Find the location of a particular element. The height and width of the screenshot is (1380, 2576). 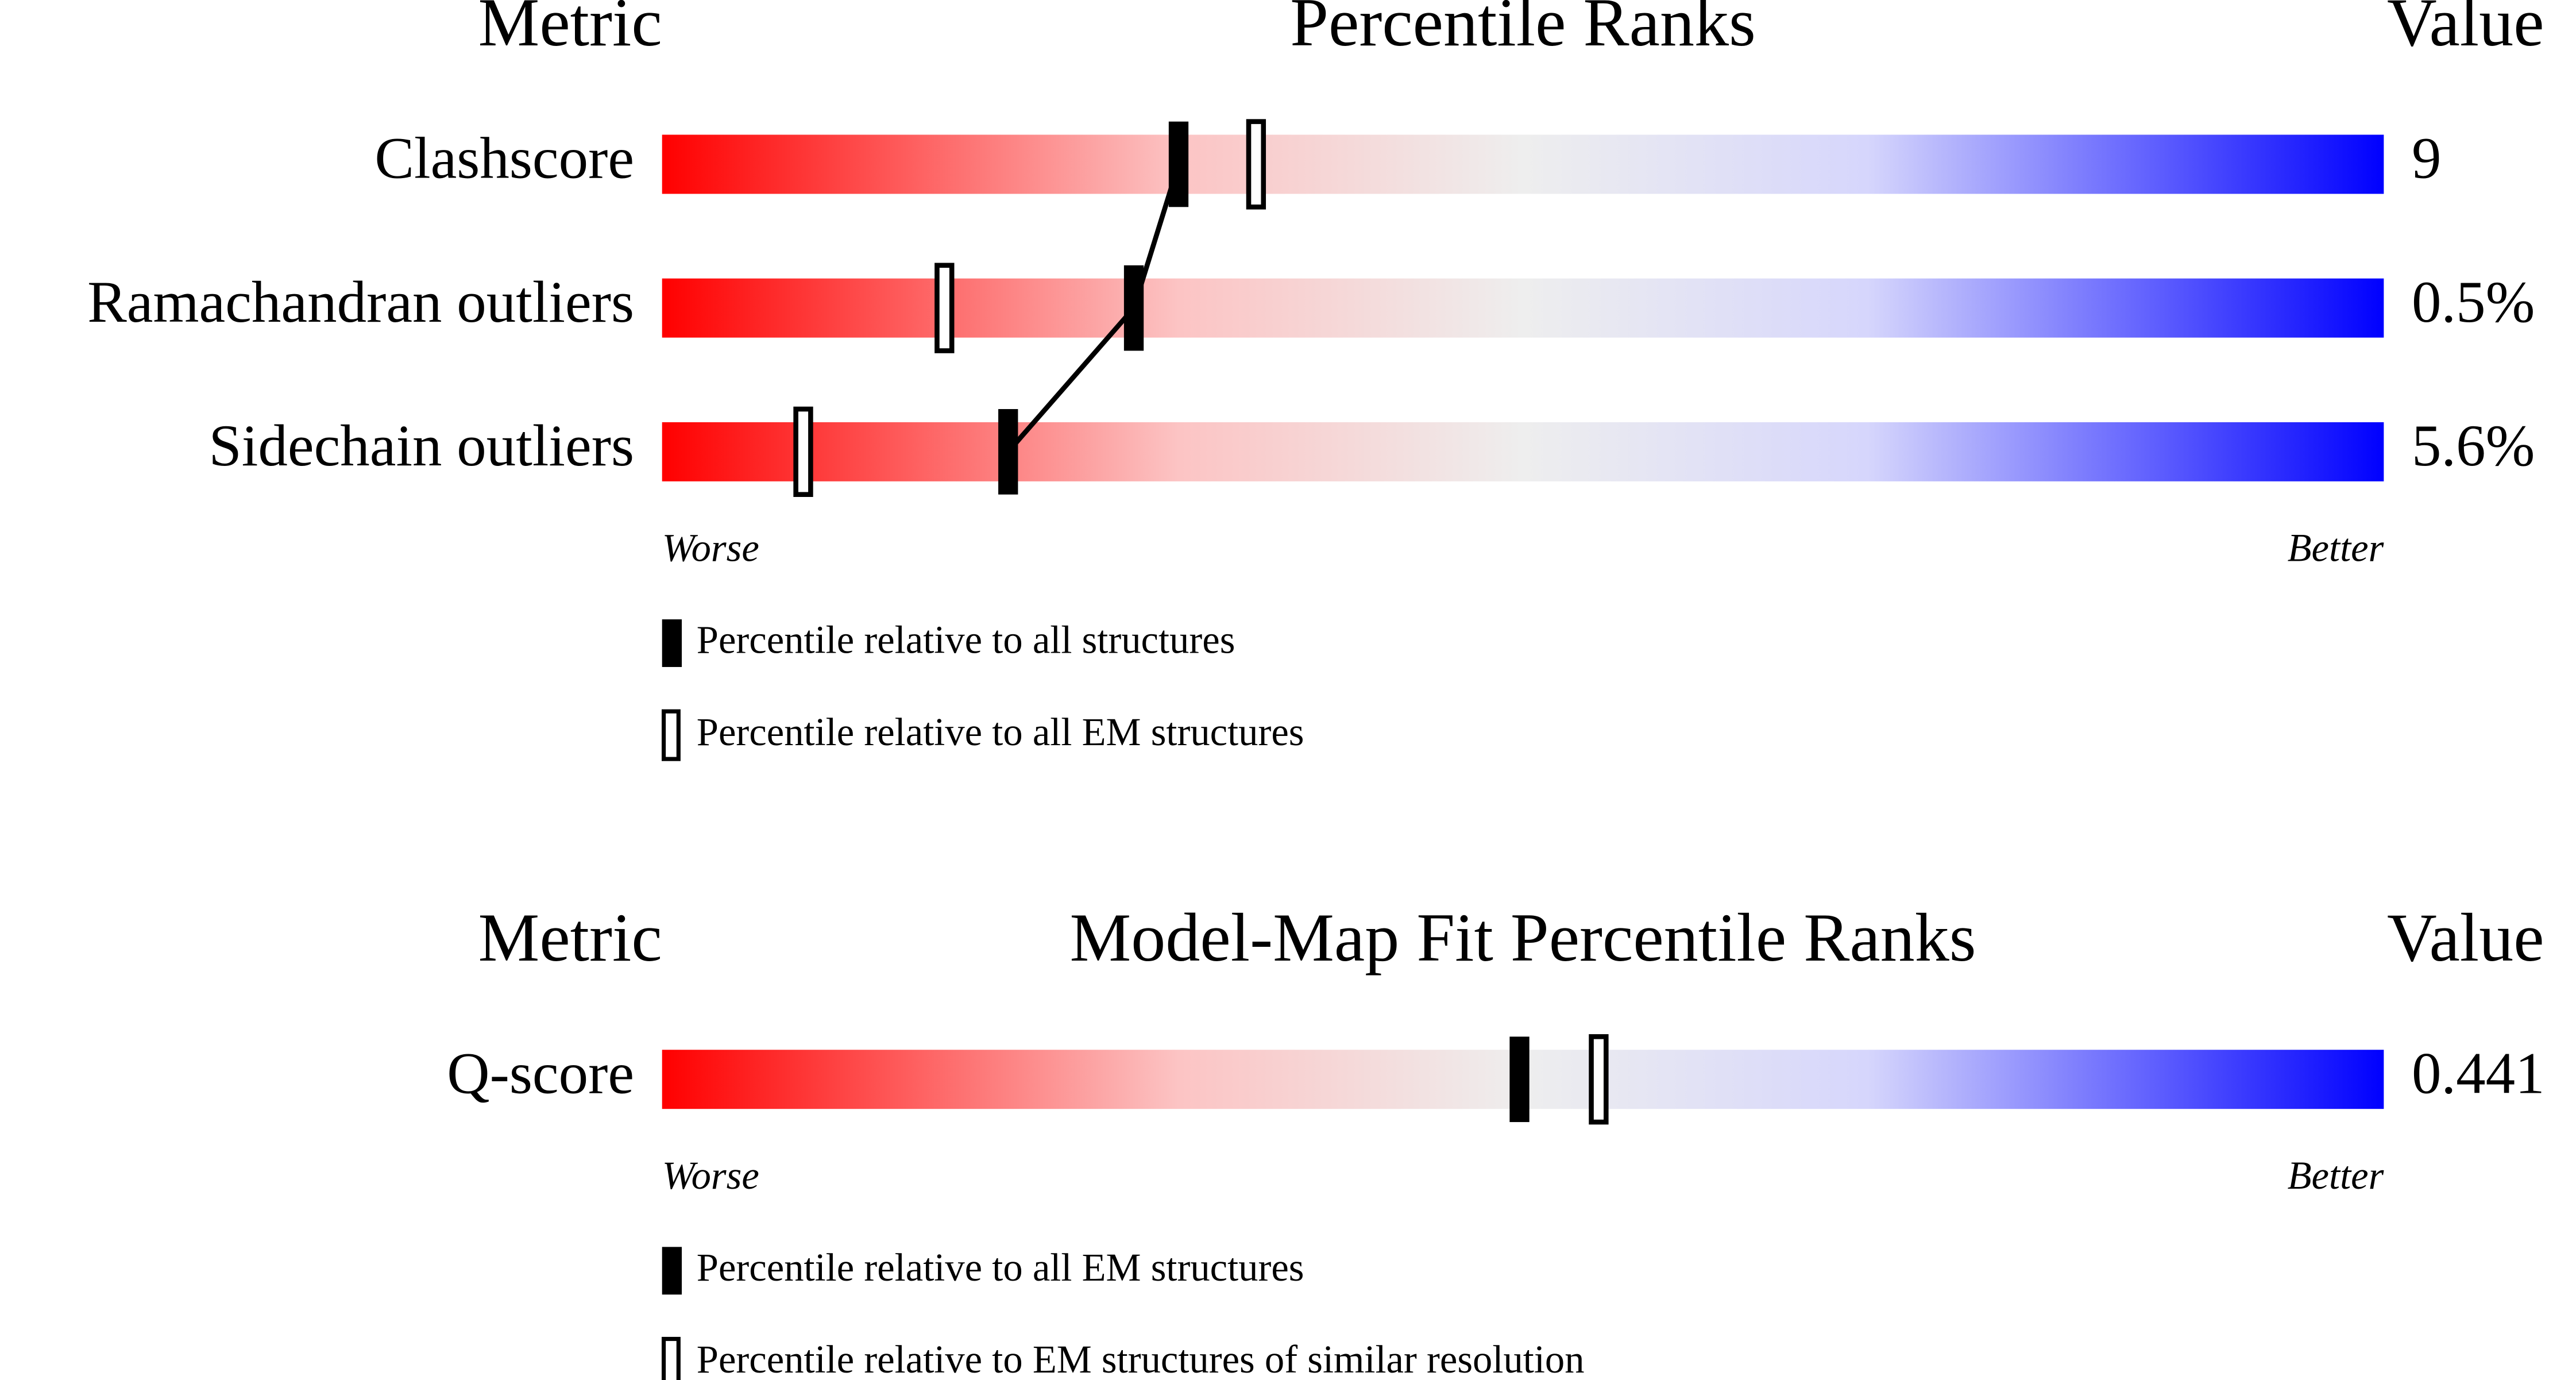

header-title: Model-Map Fit Percentile Ranks is located at coordinates (1522, 937).